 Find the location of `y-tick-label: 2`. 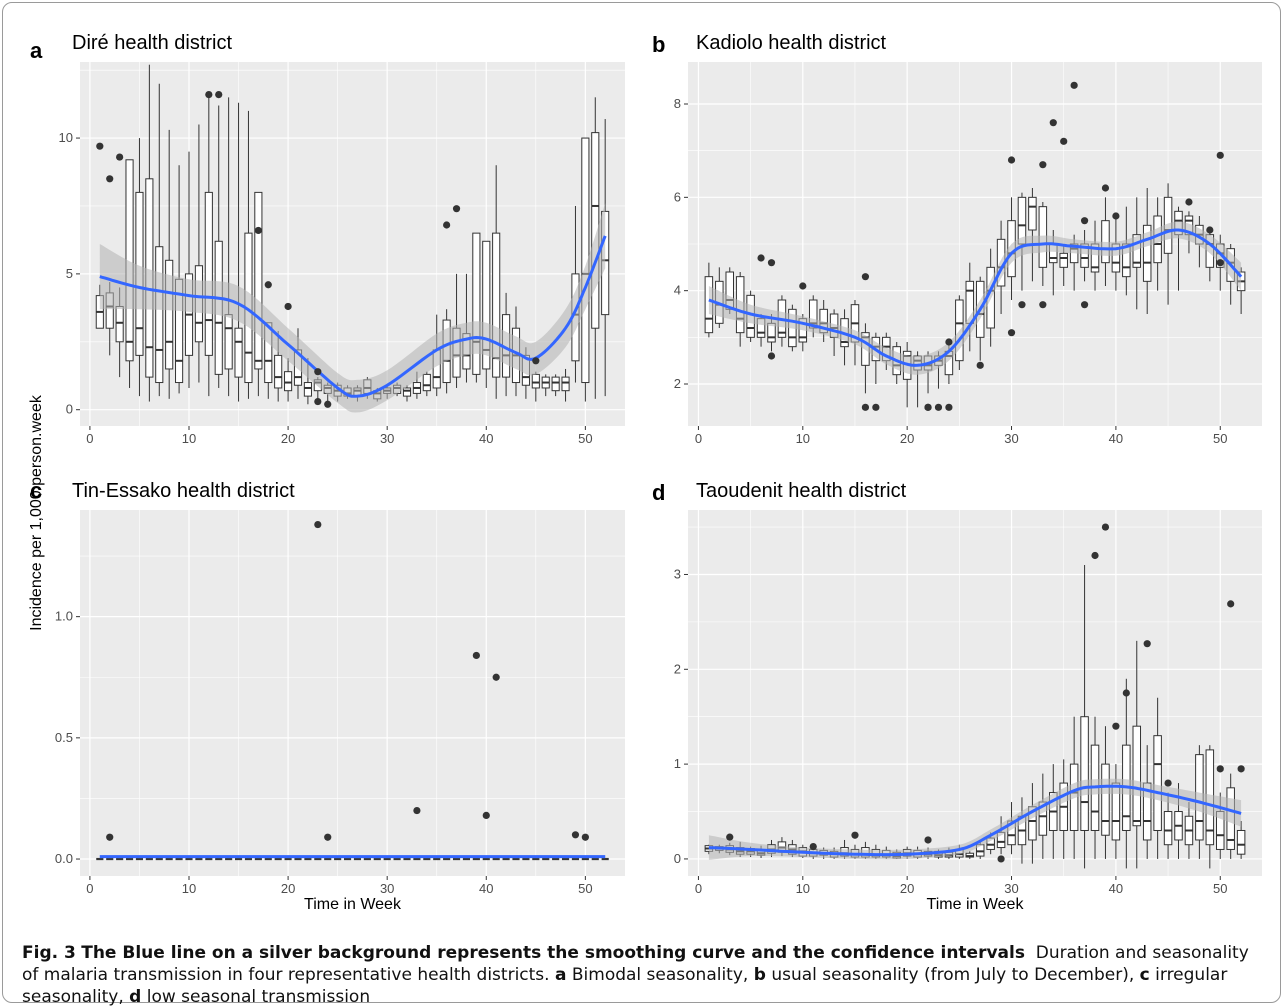

y-tick-label: 2 is located at coordinates (677, 383).